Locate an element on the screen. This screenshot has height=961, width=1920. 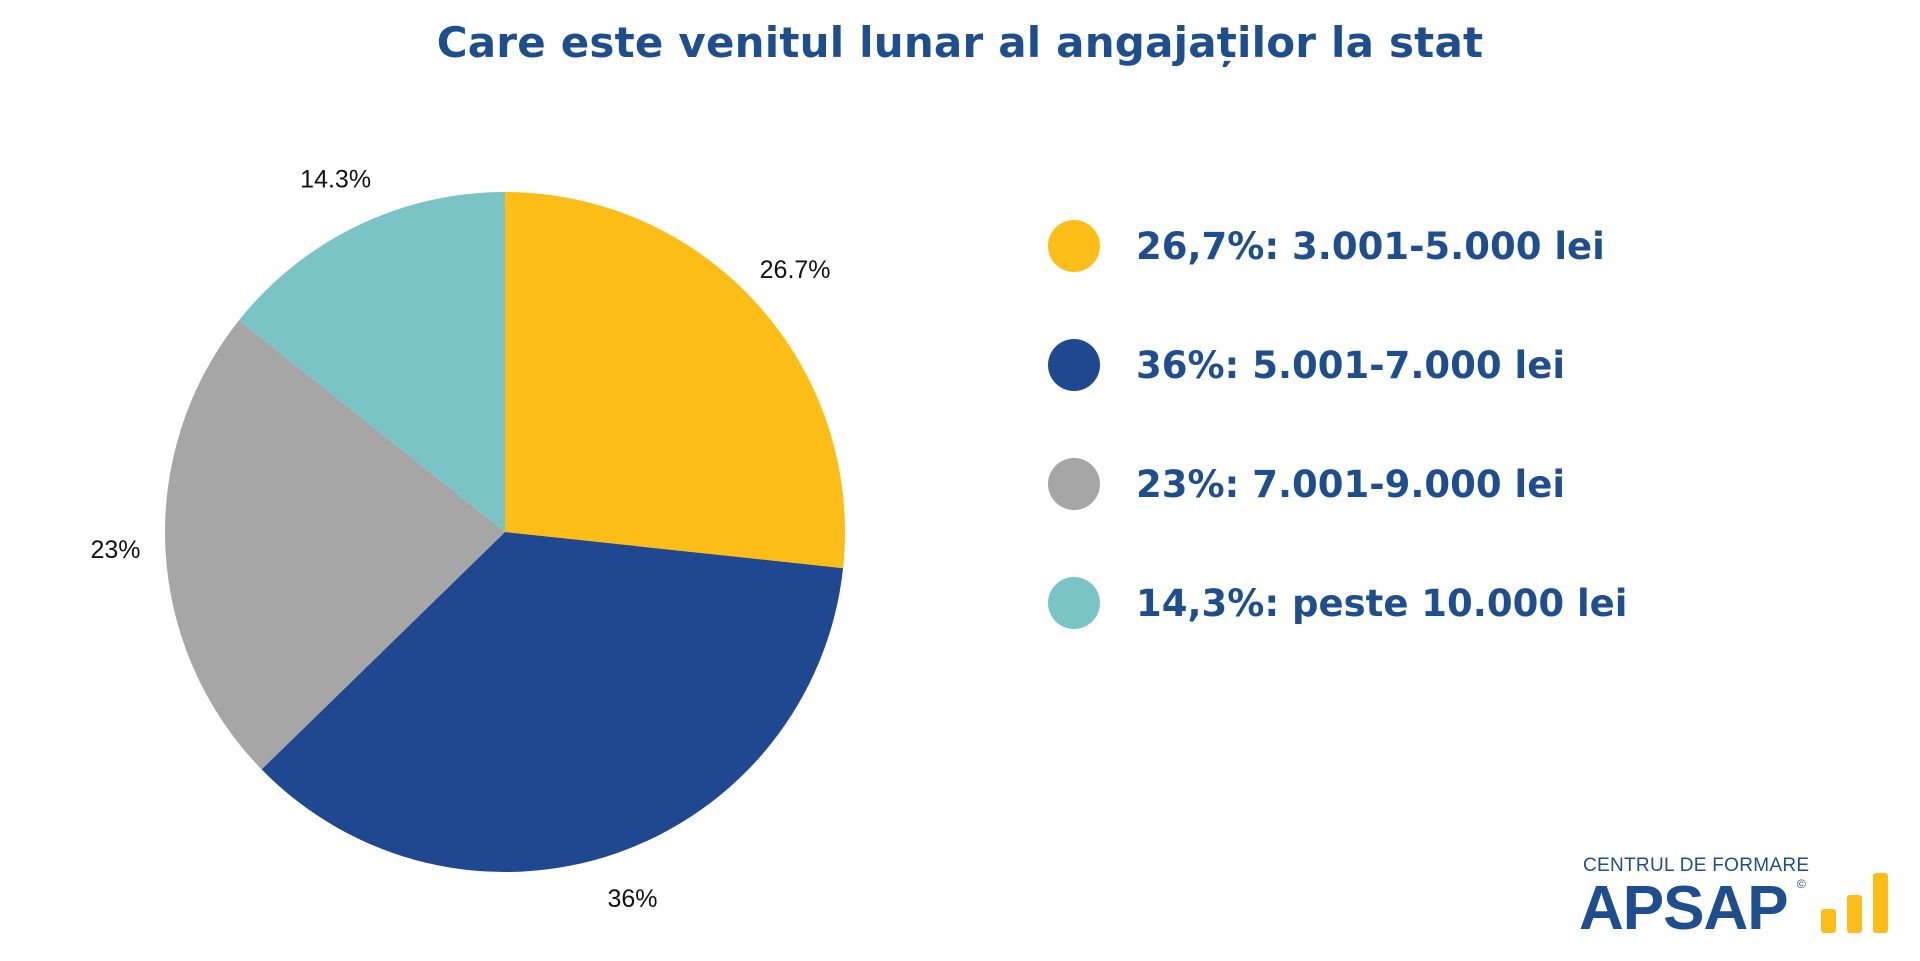
legend-item: 26,7%: 3.001-5.000 lei is located at coordinates (1337, 246).